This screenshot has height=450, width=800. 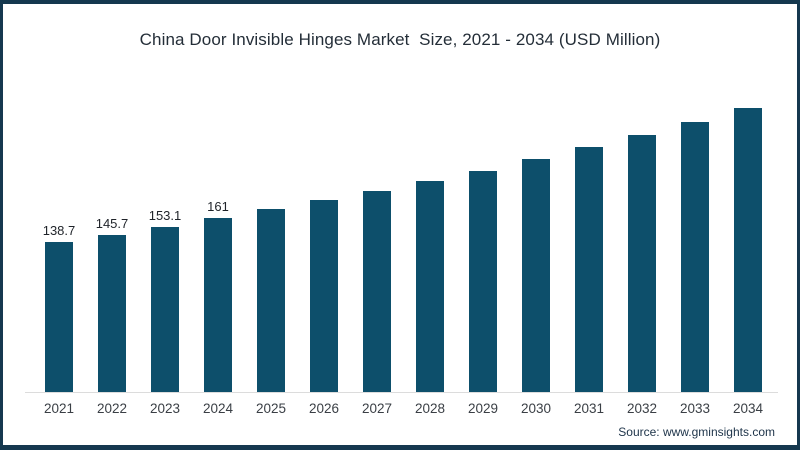 I want to click on x-tick-label-2029: 2029, so click(x=483, y=408).